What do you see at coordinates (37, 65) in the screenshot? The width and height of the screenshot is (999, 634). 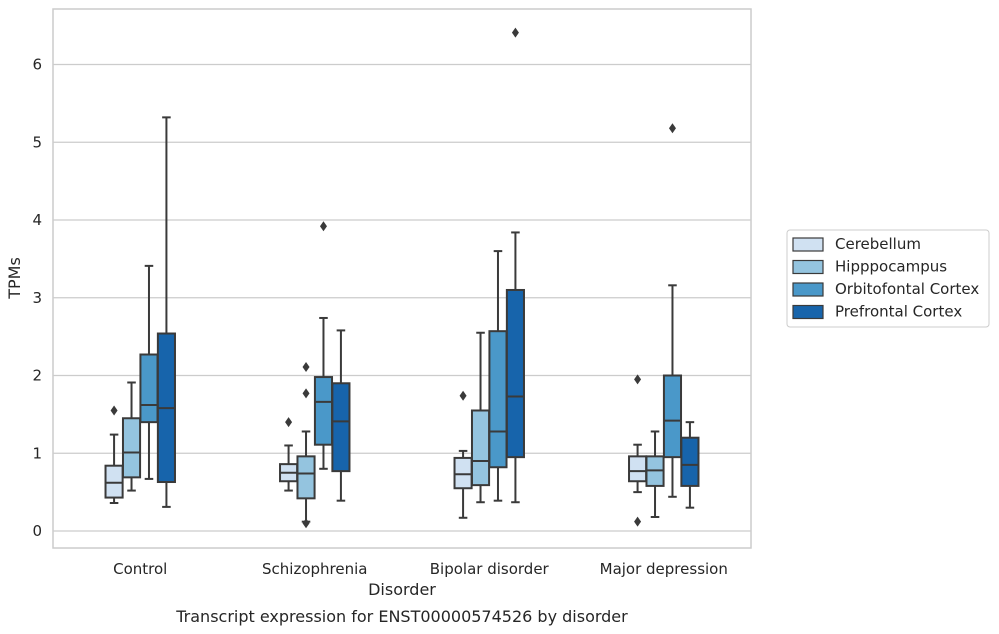 I see `y-tick-label: 6` at bounding box center [37, 65].